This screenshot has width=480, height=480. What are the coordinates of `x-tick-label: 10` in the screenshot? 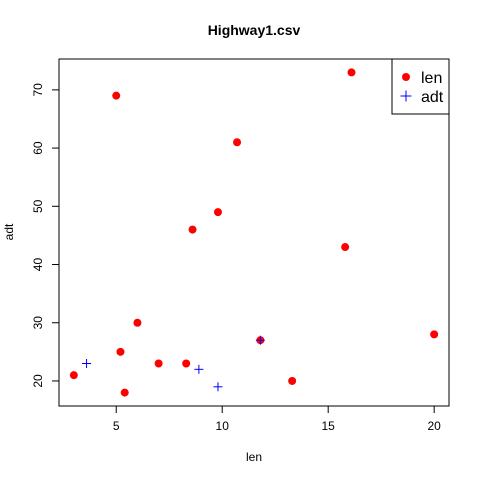 It's located at (223, 426).